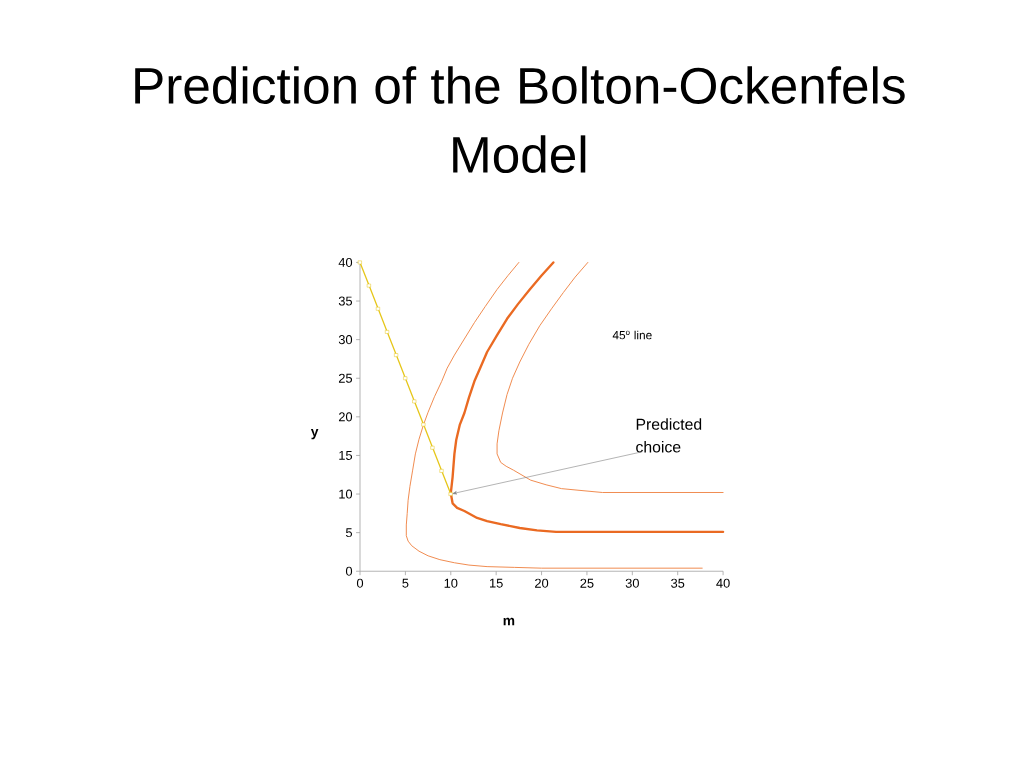  I want to click on y-tick-label: 10, so click(346, 494).